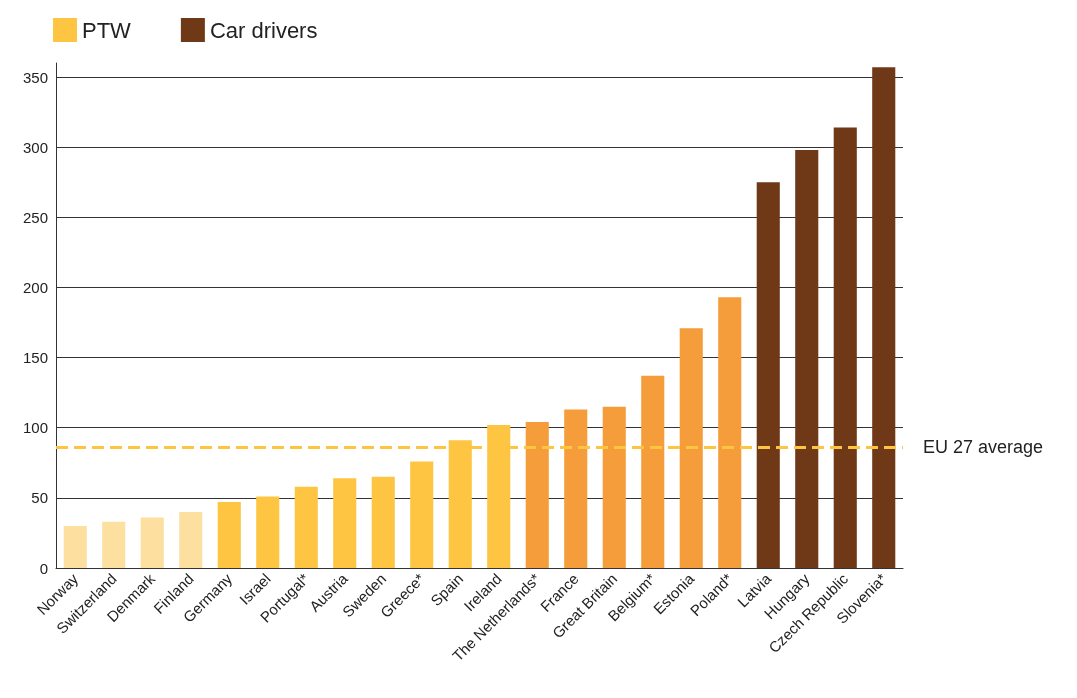 The height and width of the screenshot is (698, 1077). What do you see at coordinates (35, 358) in the screenshot?
I see `y-tick-label: 150` at bounding box center [35, 358].